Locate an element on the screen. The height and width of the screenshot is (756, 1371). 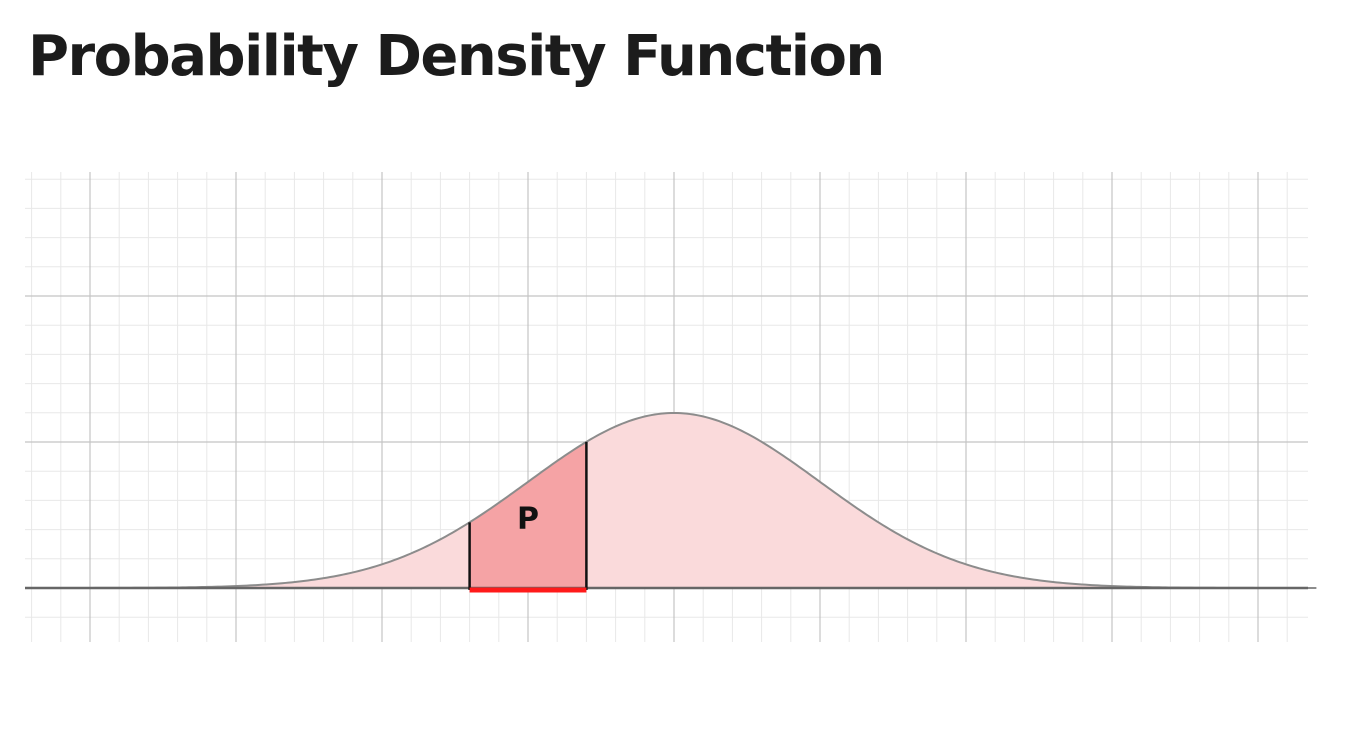
page-title: Probability Density Function is located at coordinates (456, 56).